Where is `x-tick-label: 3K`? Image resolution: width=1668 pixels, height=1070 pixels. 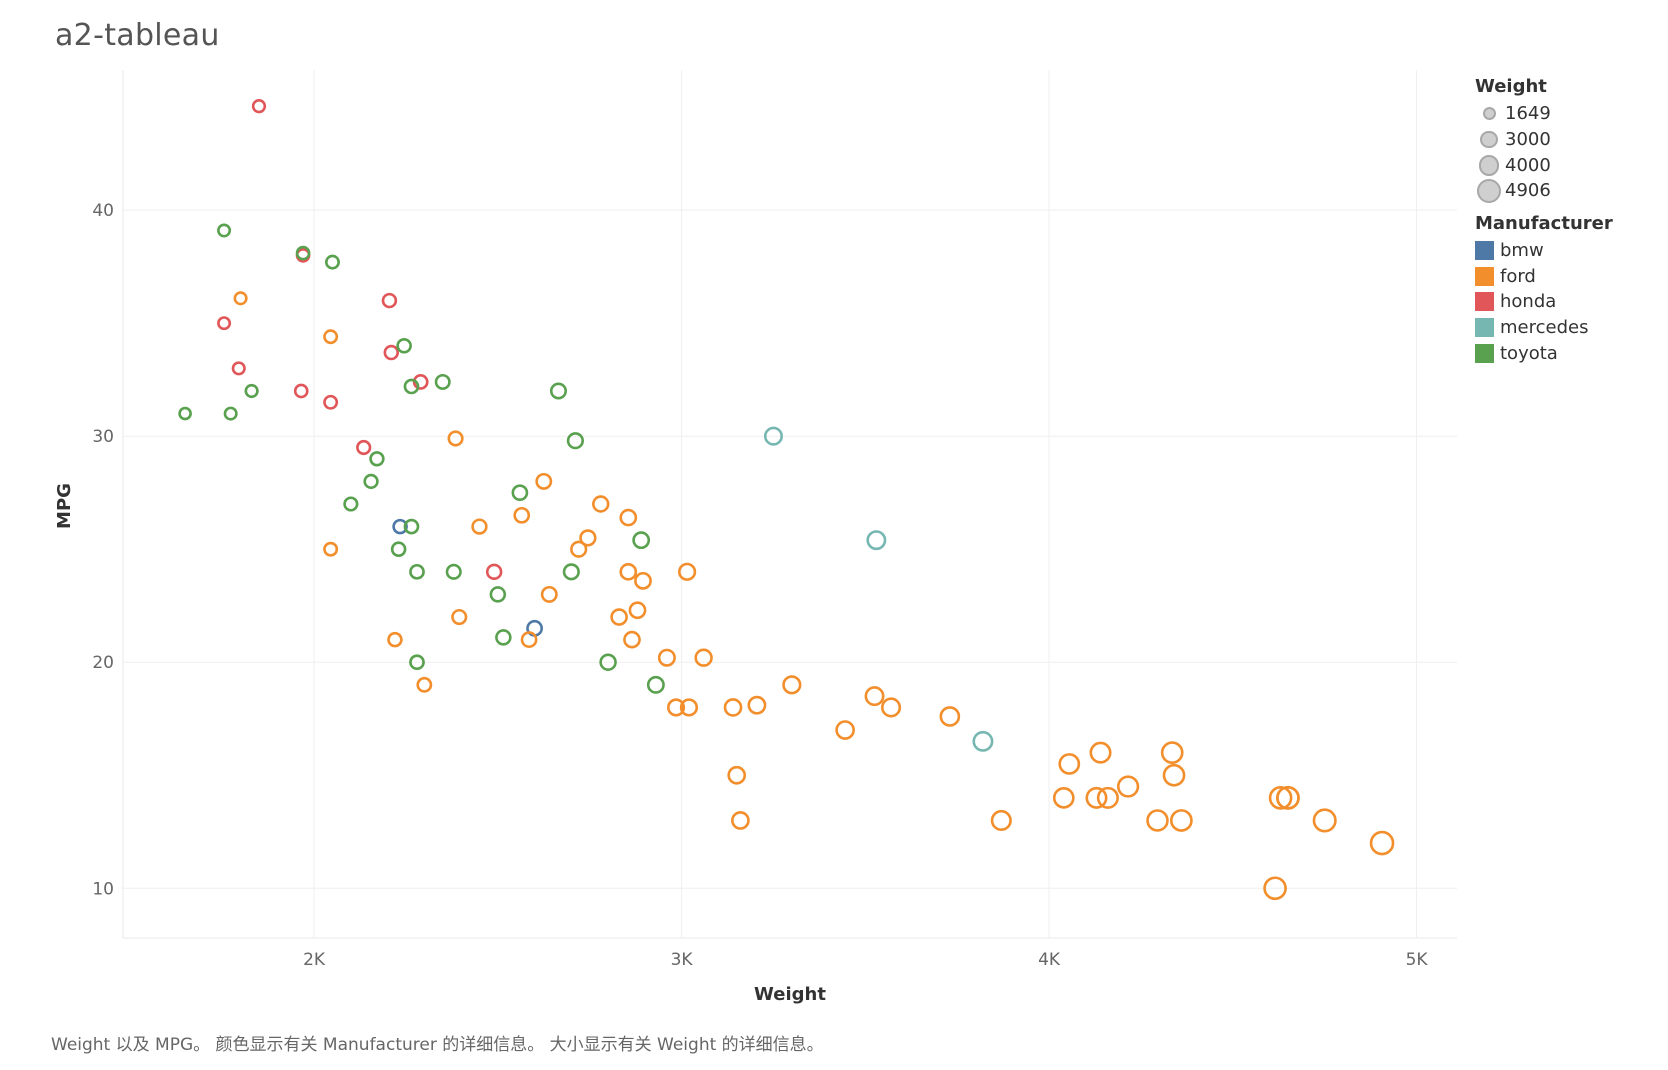 x-tick-label: 3K is located at coordinates (682, 960).